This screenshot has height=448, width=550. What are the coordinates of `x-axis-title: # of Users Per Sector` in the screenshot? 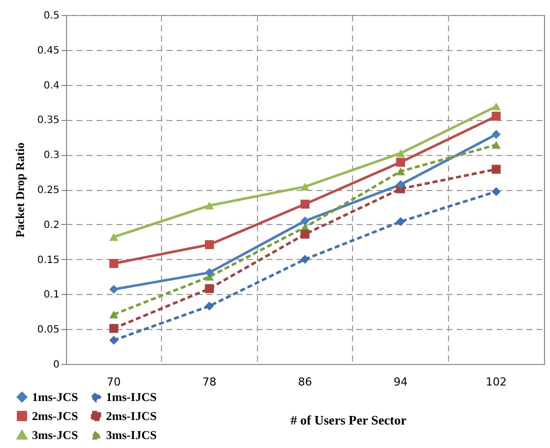 It's located at (348, 420).